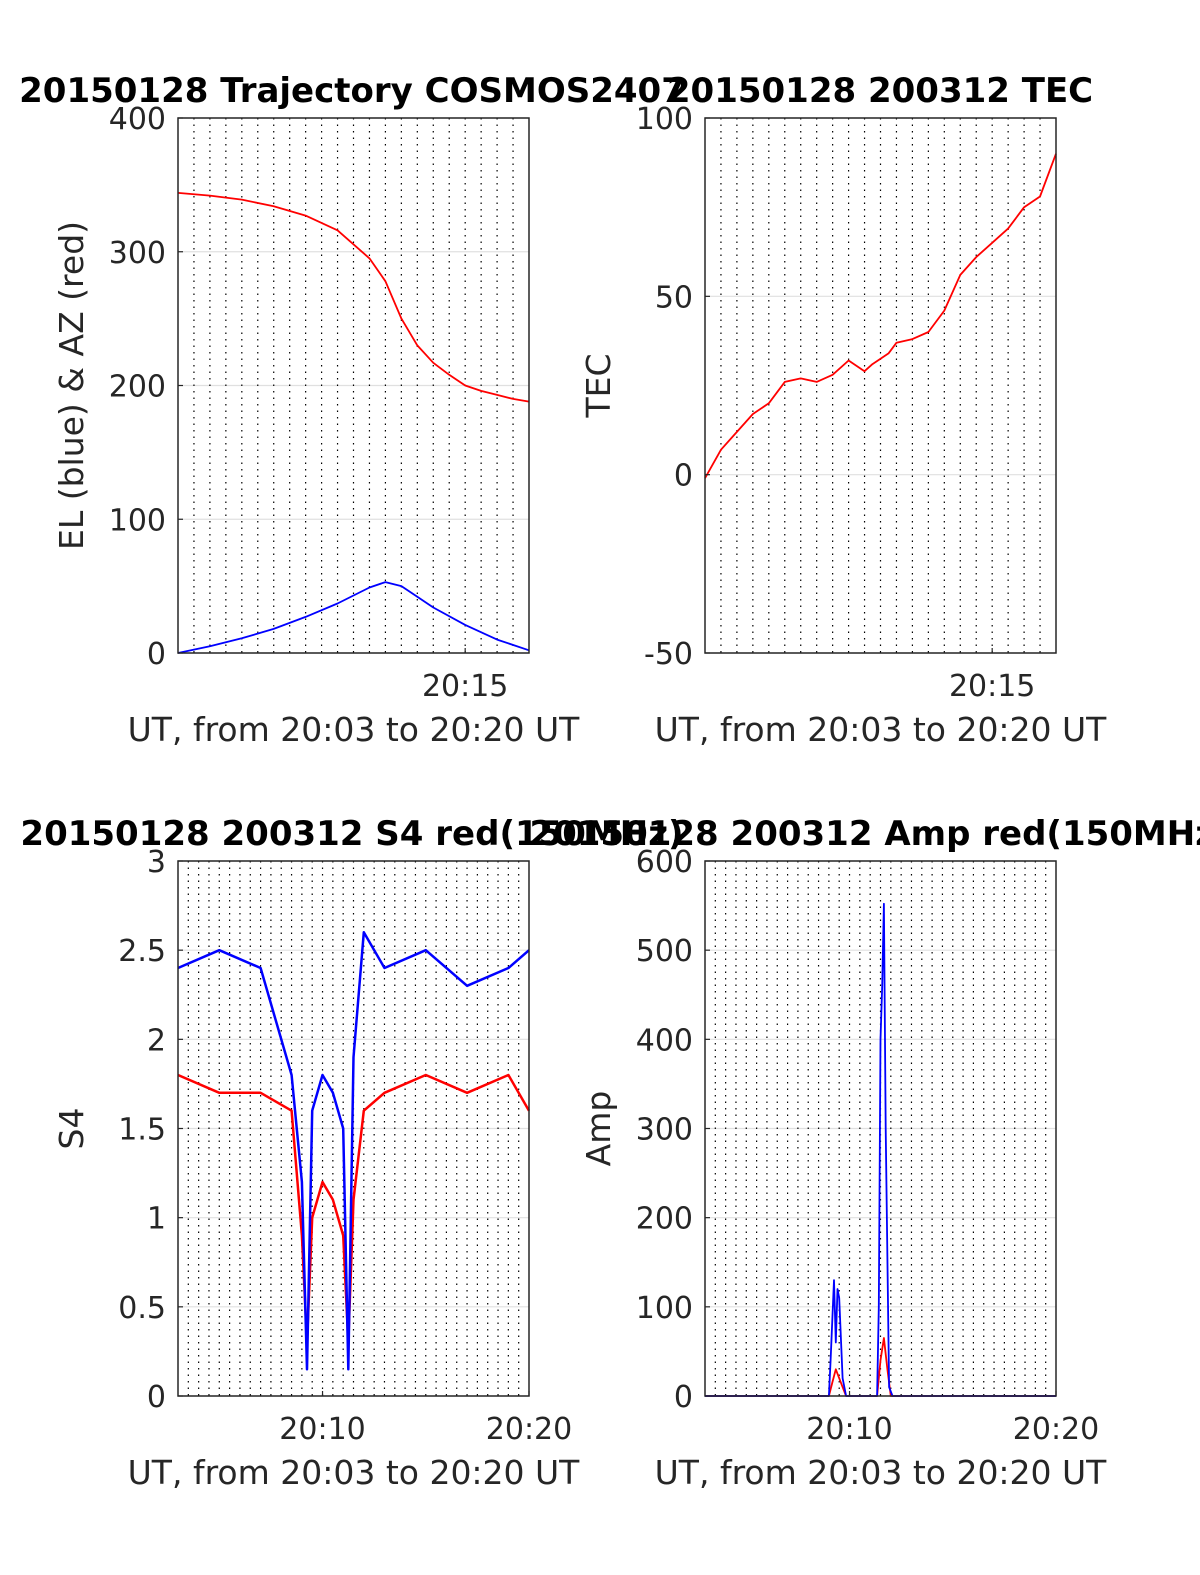 The image size is (1200, 1575). I want to click on y-tick-label: 1, so click(156, 1219).